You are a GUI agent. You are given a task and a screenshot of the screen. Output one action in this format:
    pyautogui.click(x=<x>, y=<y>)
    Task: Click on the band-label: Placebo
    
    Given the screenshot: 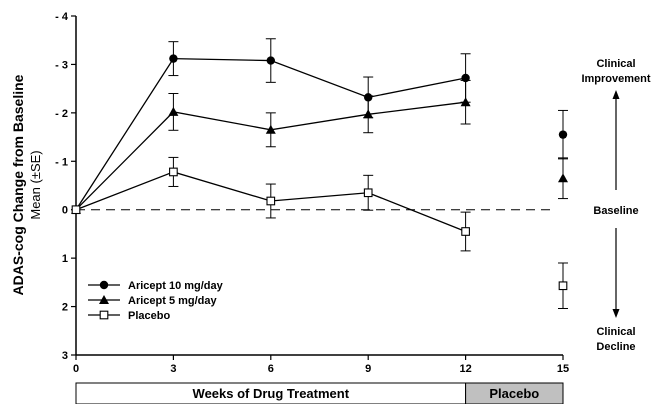 What is the action you would take?
    pyautogui.click(x=514, y=393)
    